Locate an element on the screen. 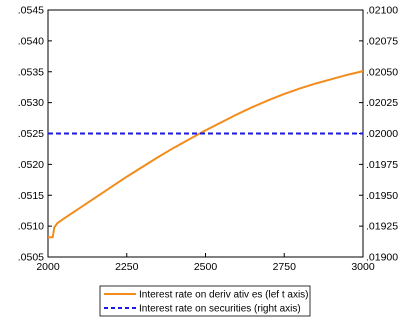  left-tick-label: .0535 is located at coordinates (31, 72).